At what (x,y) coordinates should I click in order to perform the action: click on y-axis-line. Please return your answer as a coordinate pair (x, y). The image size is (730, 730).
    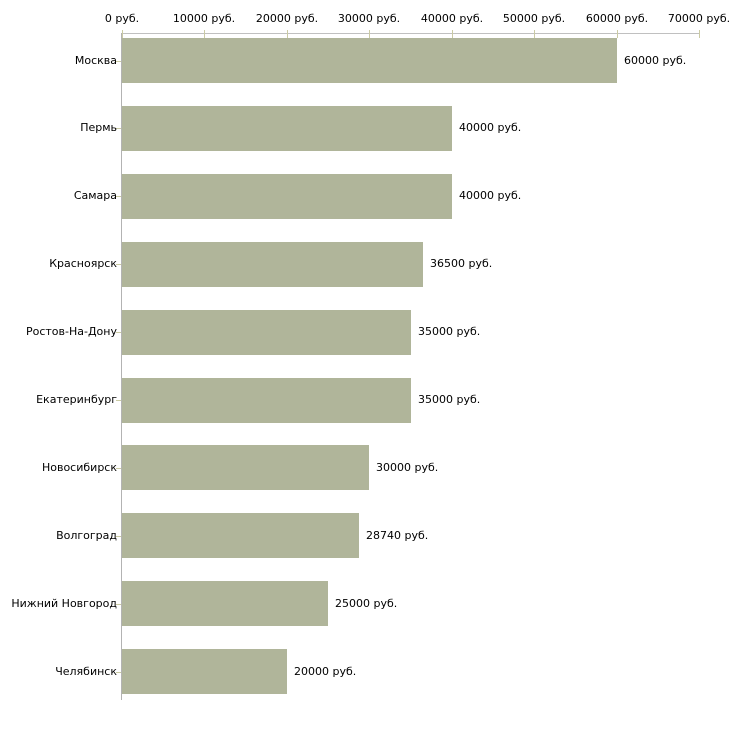
    Looking at the image, I should click on (121, 366).